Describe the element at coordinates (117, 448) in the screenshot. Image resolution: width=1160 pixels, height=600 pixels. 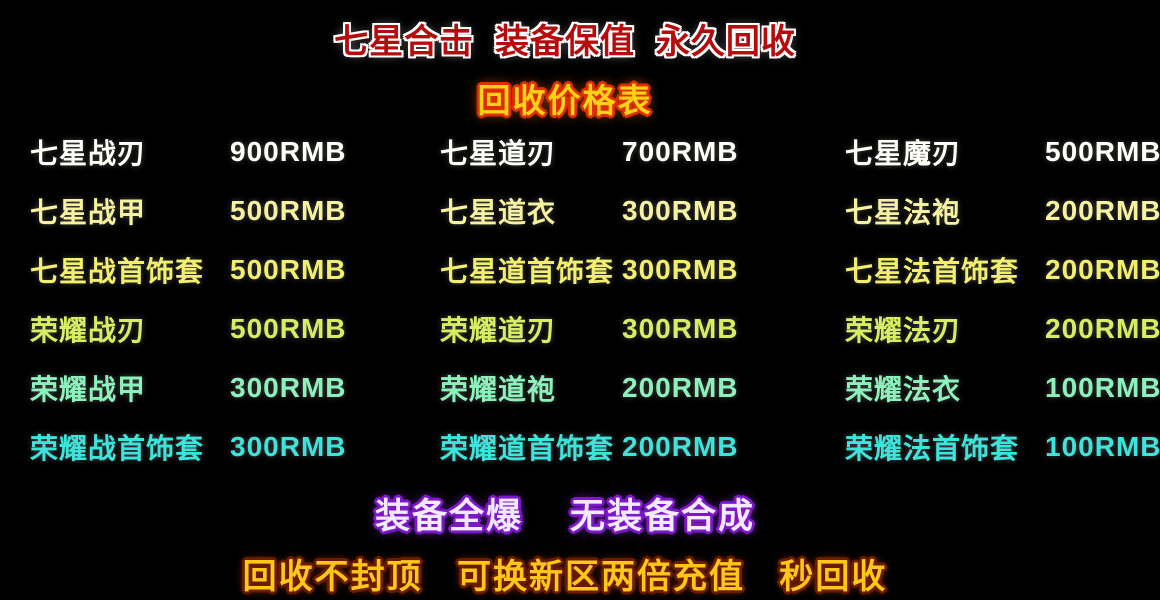
I see `item-name: 荣耀战首饰套` at that location.